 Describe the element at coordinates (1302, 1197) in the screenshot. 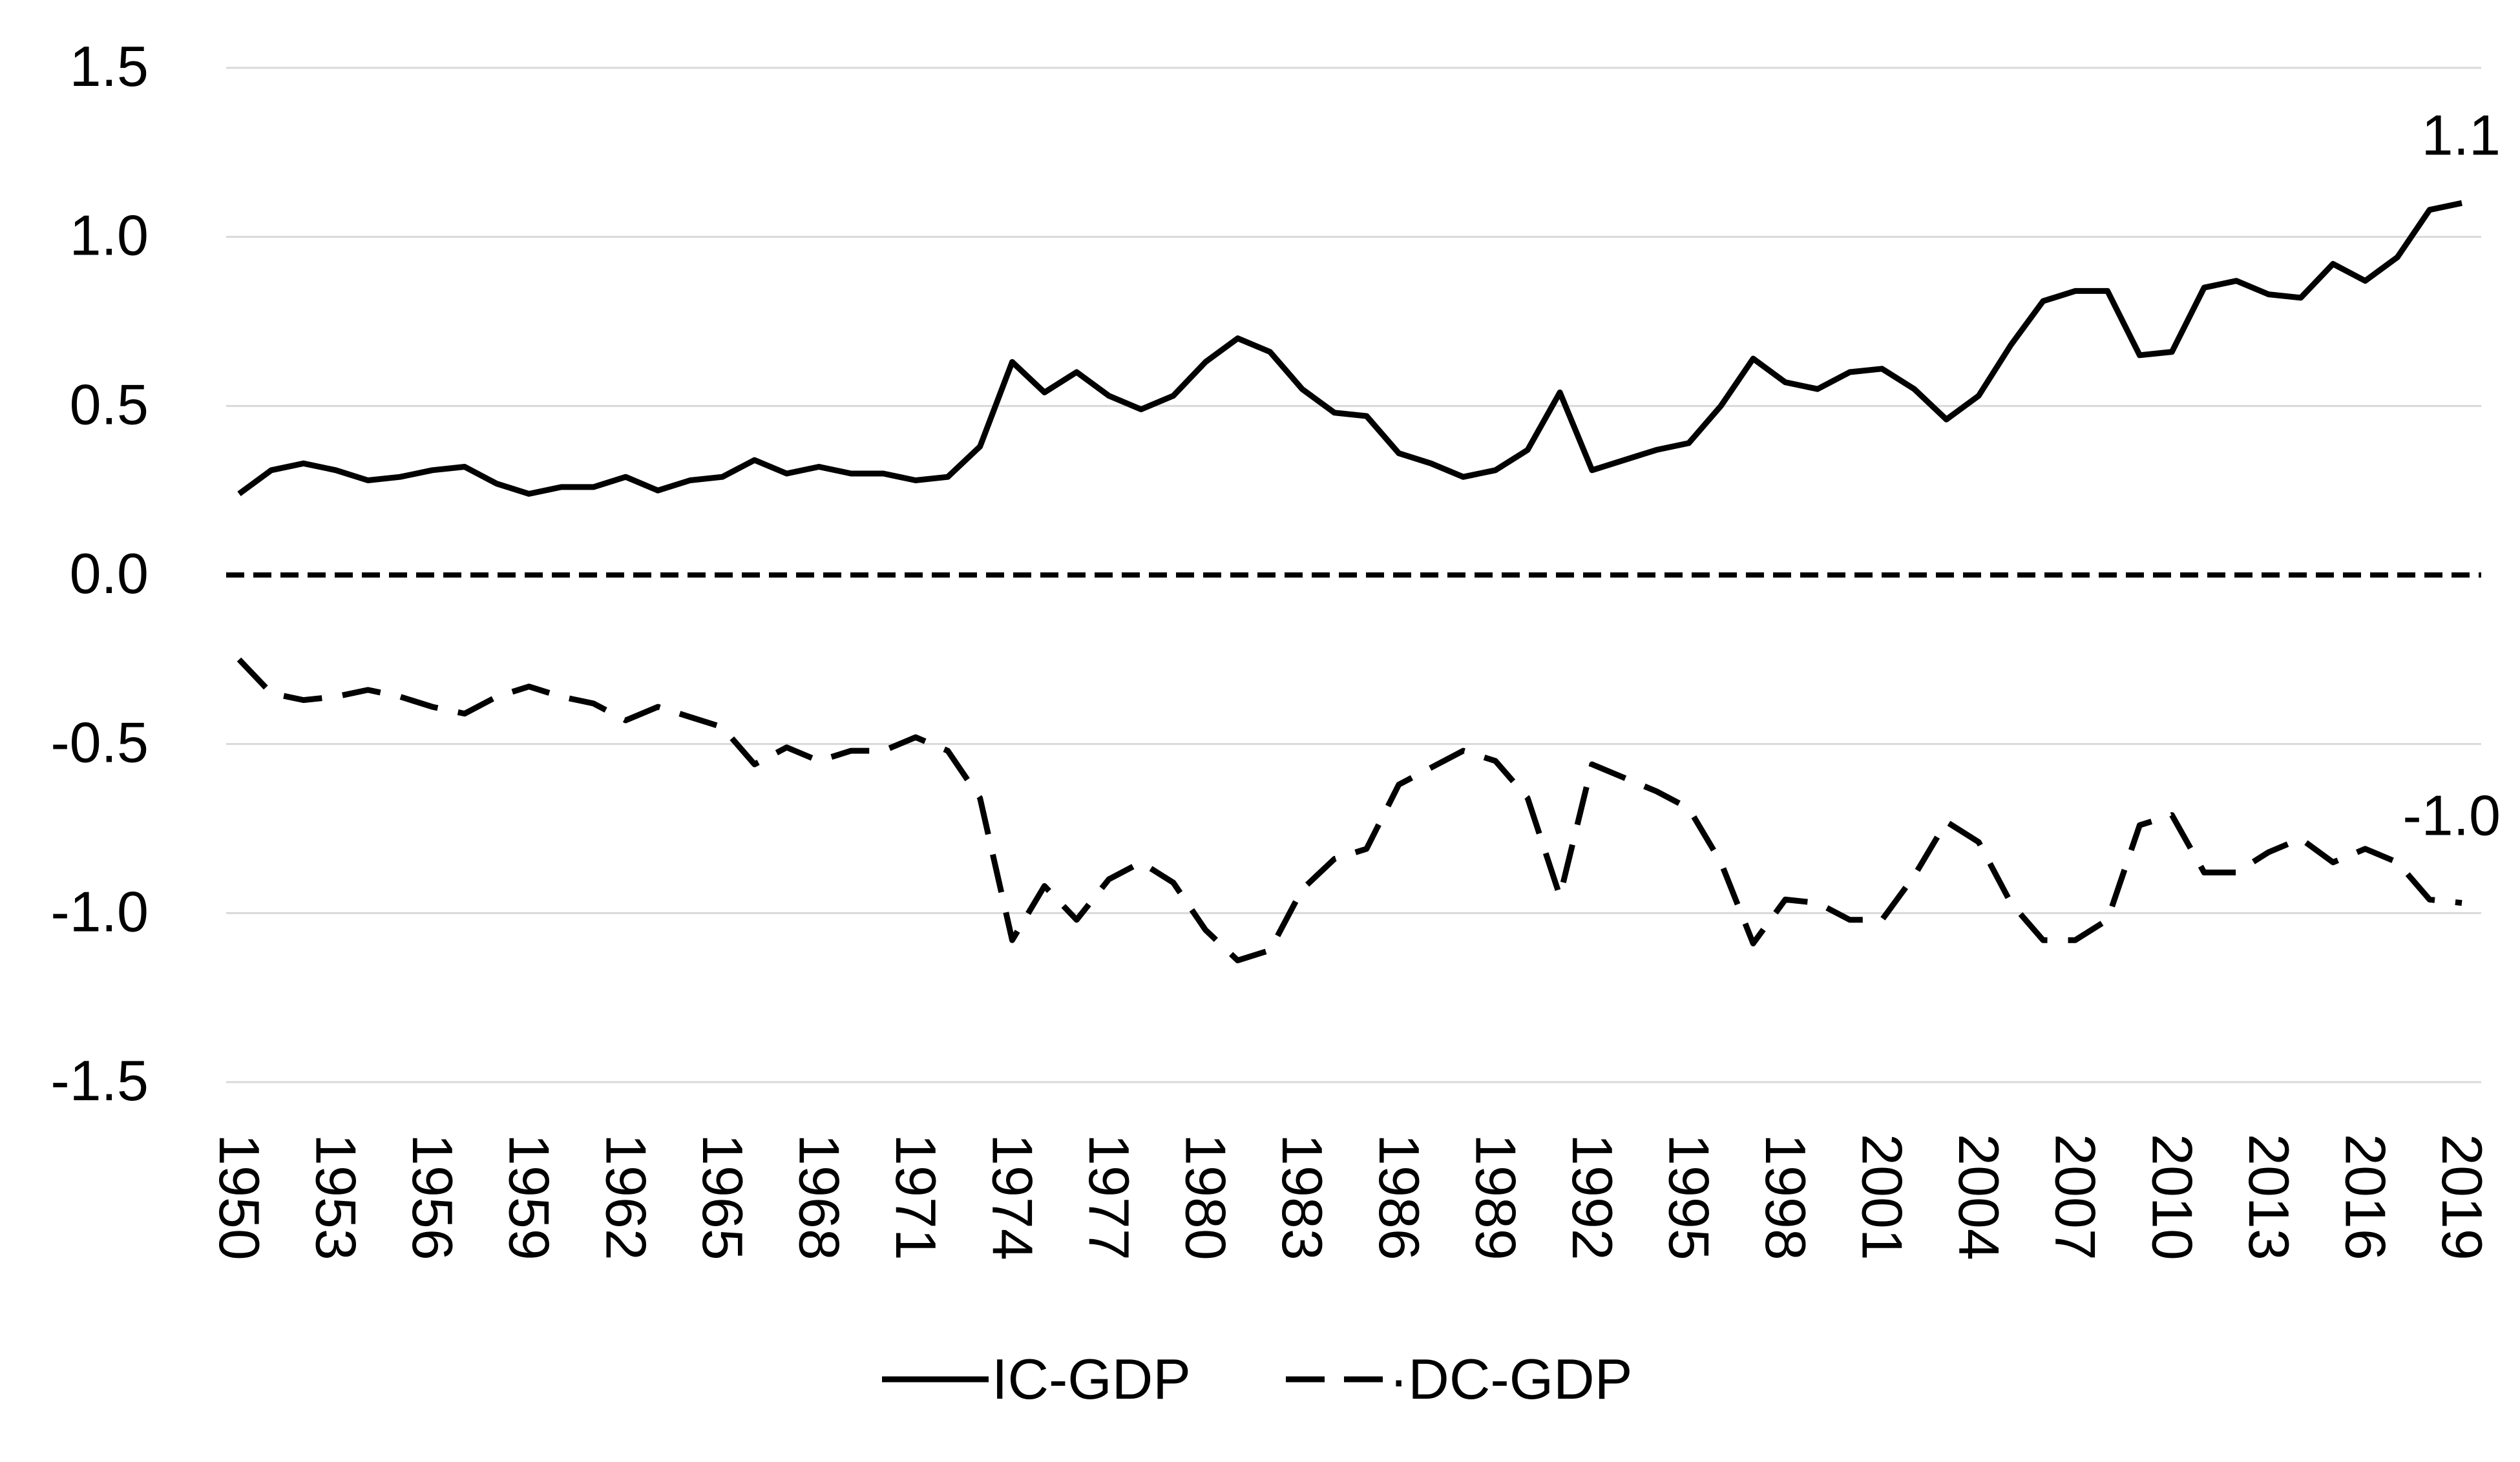

I see `x-tick-label: 1983` at that location.